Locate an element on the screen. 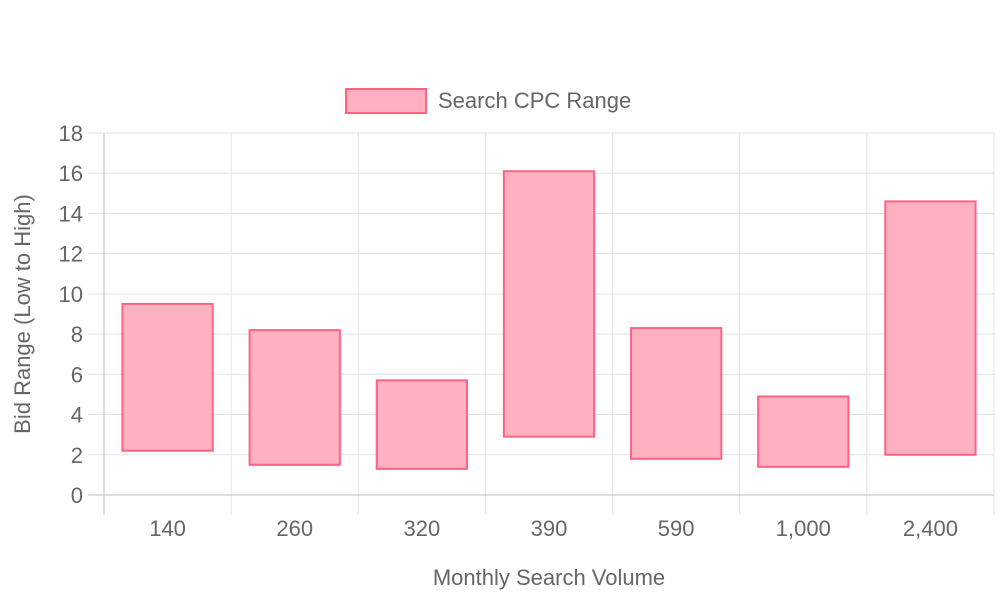  y-tick-label: 18 is located at coordinates (71, 133).